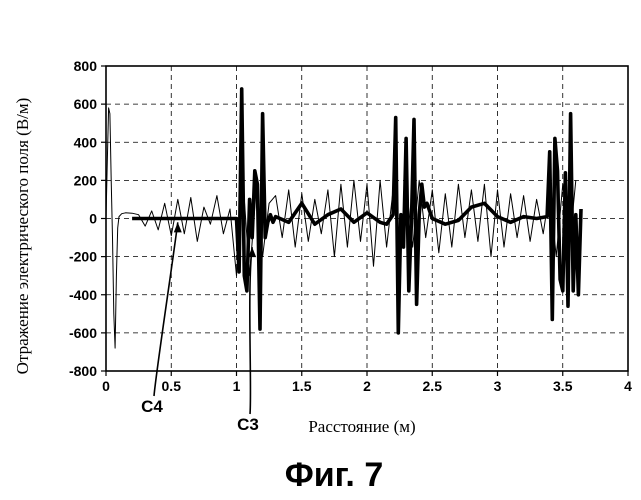 The image size is (641, 500). Describe the element at coordinates (248, 424) in the screenshot. I see `callout-label-c3: C3` at that location.